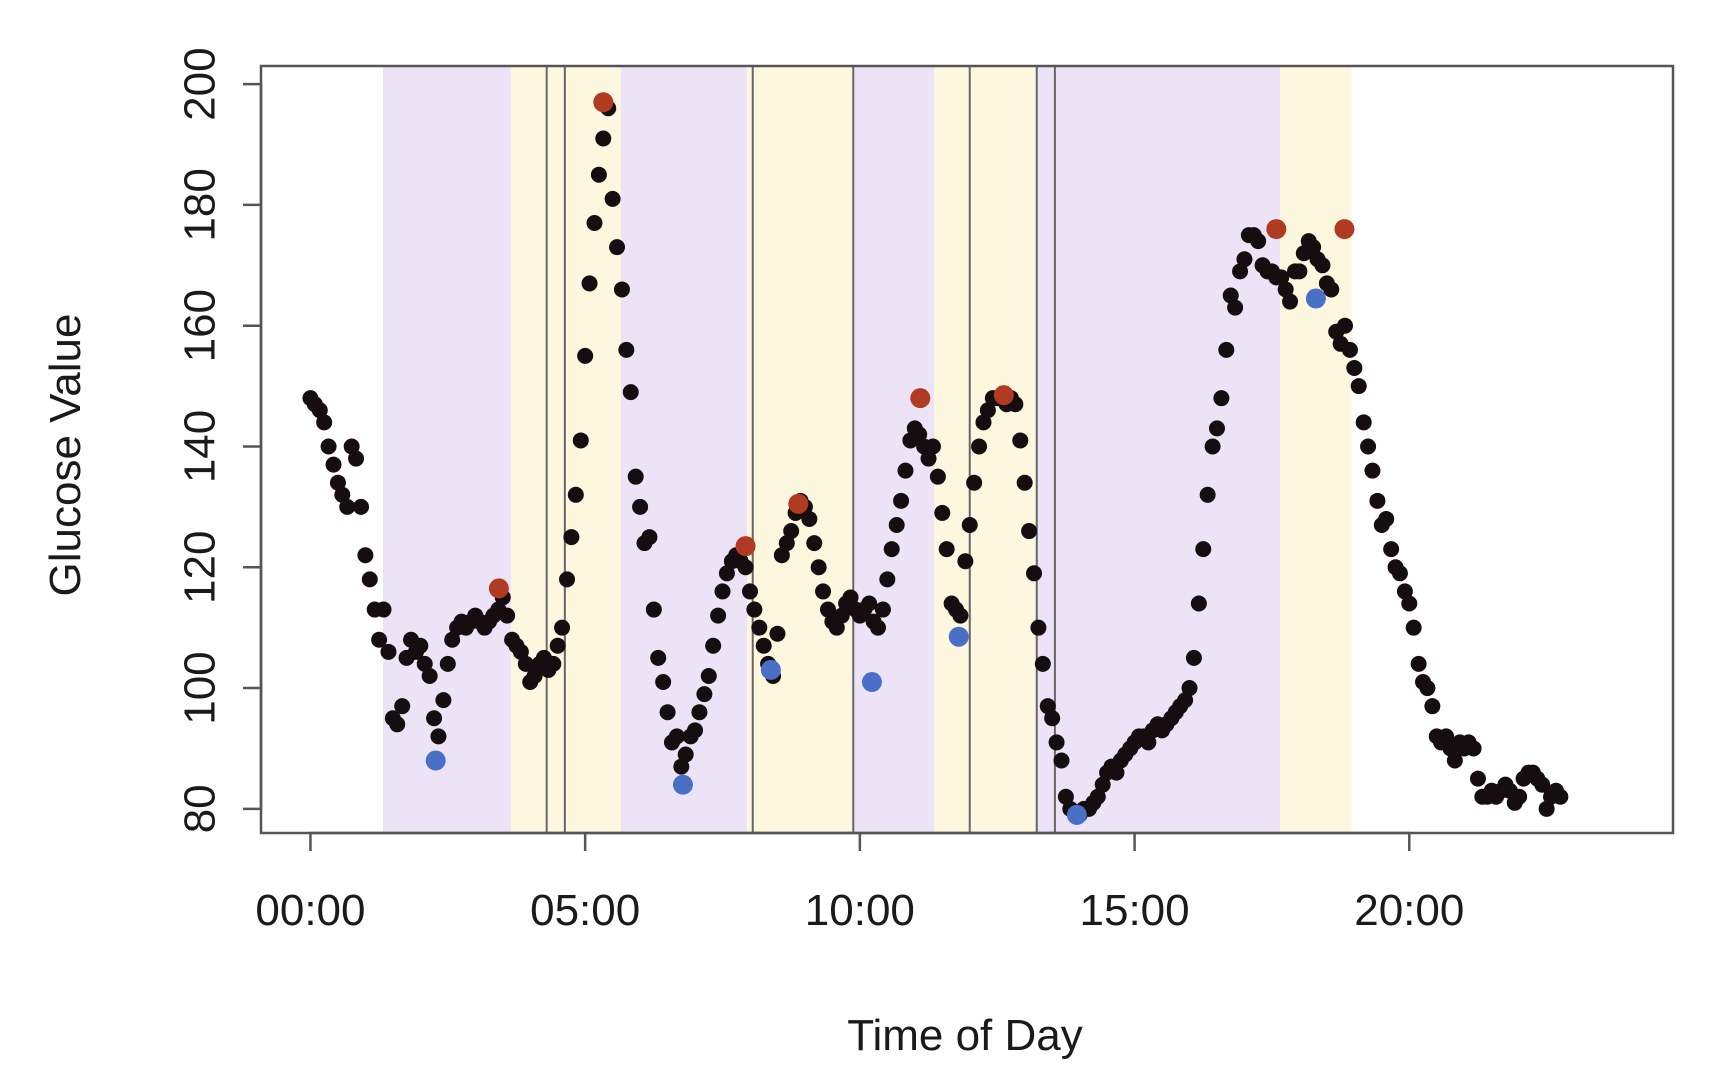 This screenshot has width=1711, height=1086. Describe the element at coordinates (200, 808) in the screenshot. I see `y-tick-label: 80` at that location.